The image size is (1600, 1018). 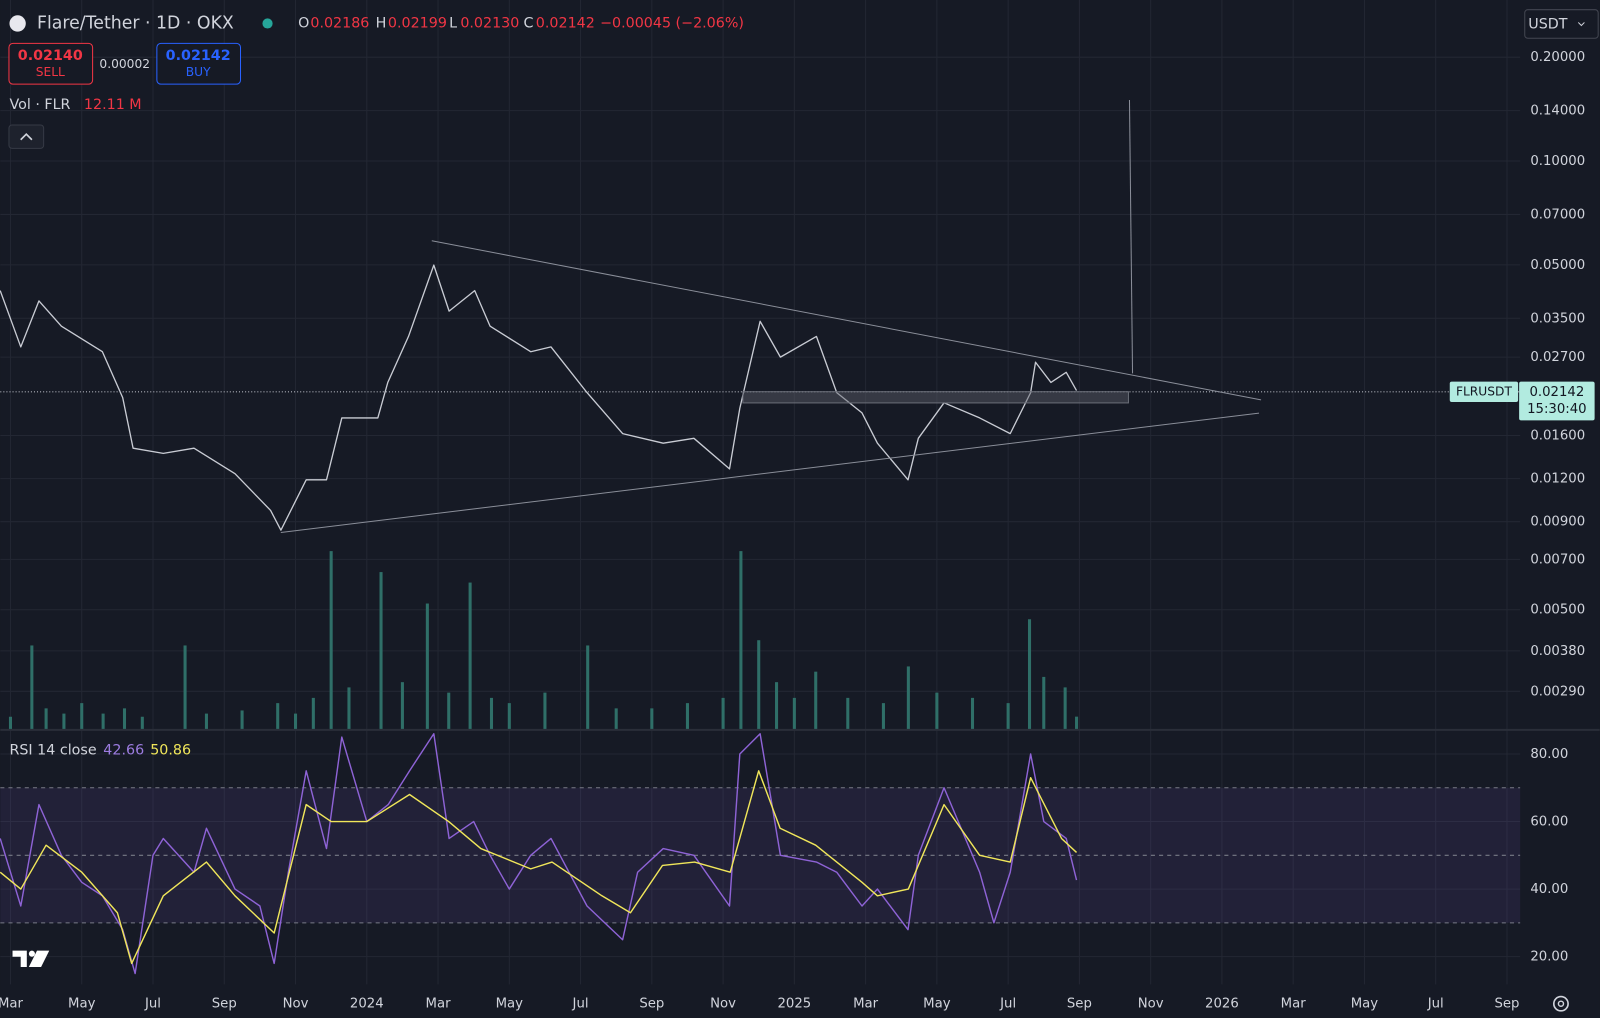 I want to click on ohlc-label: C, so click(x=529, y=23).